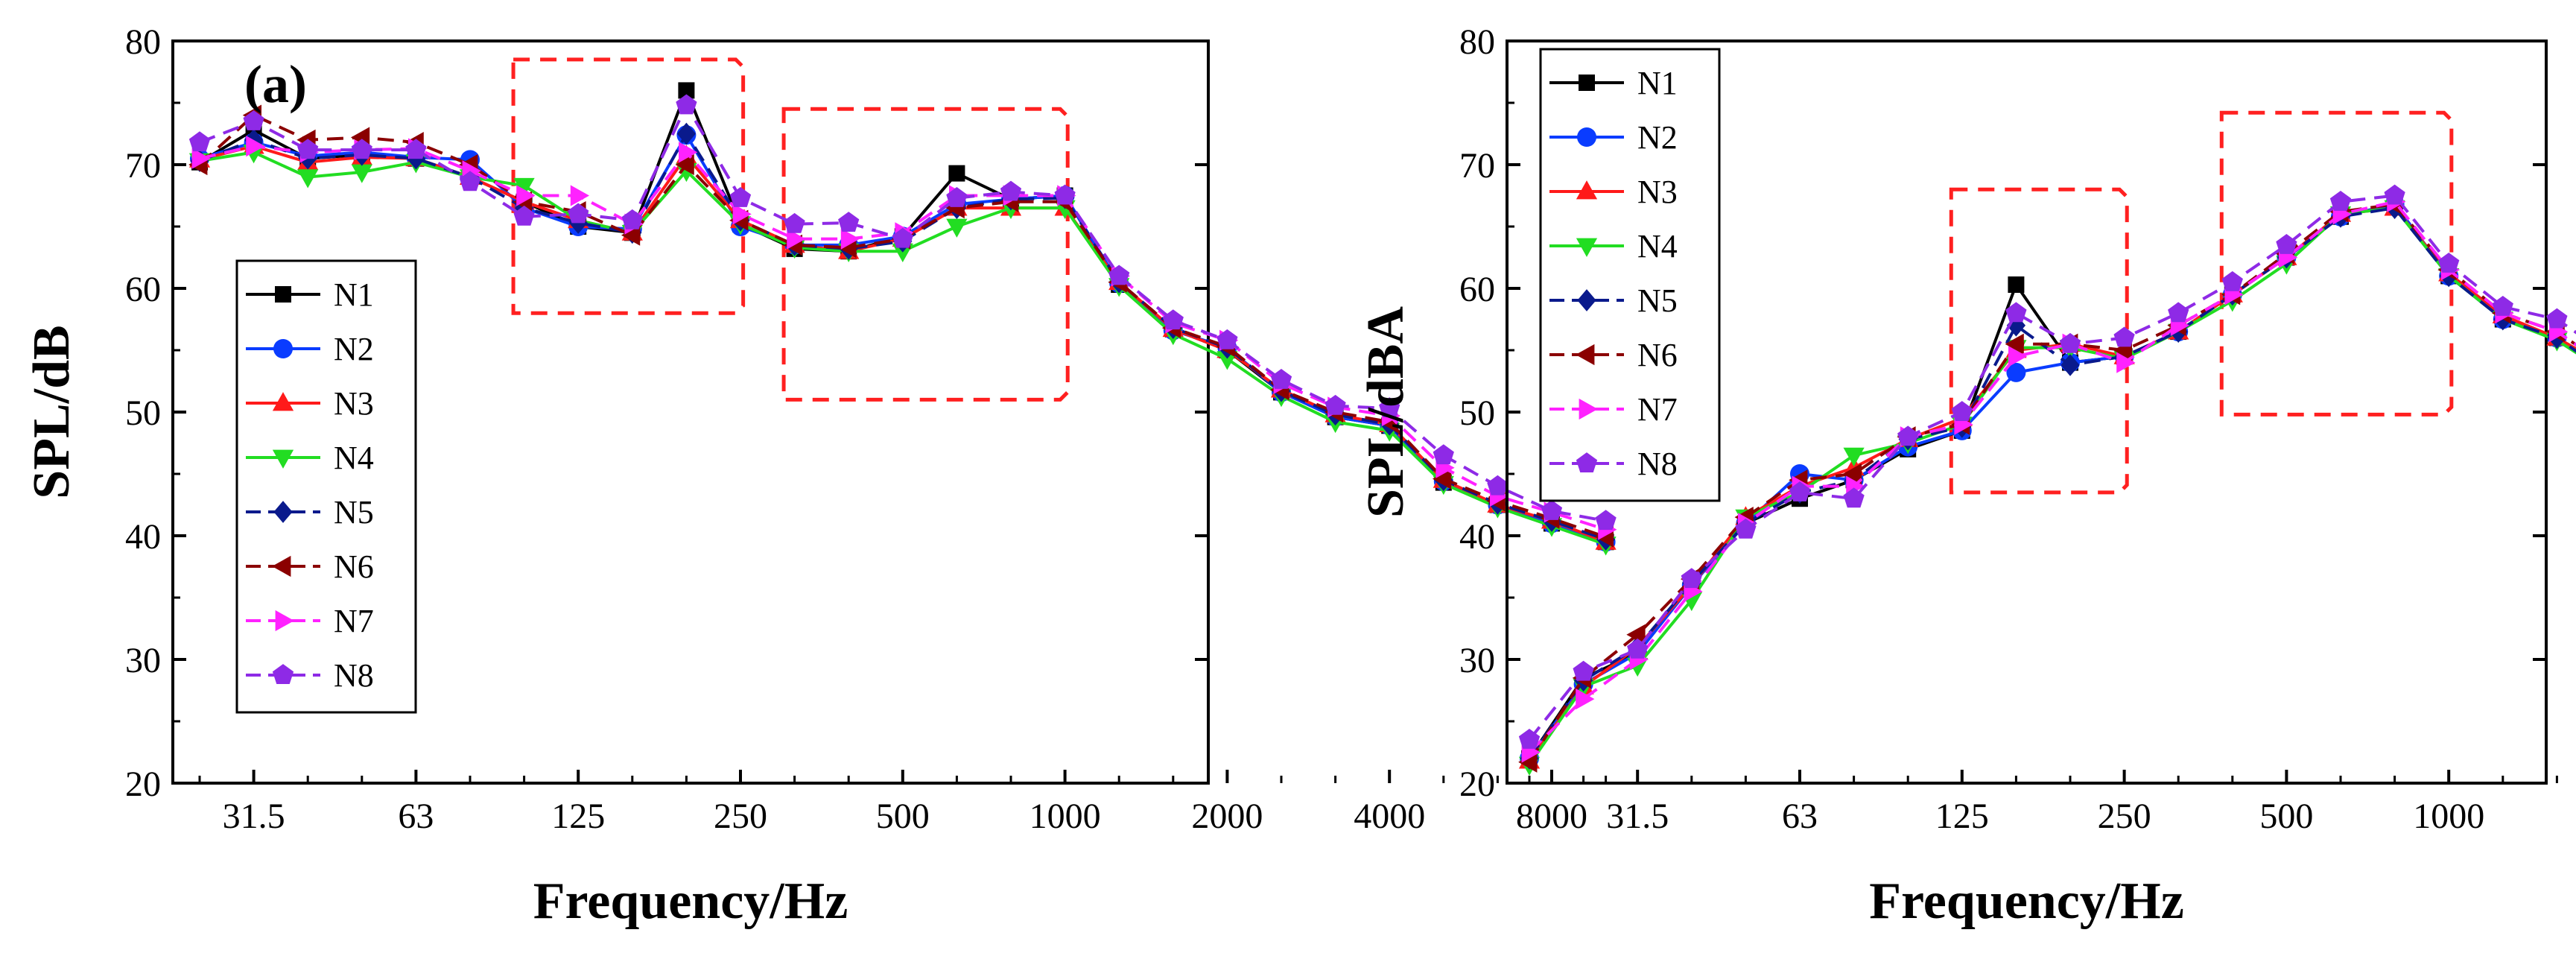  I want to click on y-tick-label: 60, so click(143, 289).